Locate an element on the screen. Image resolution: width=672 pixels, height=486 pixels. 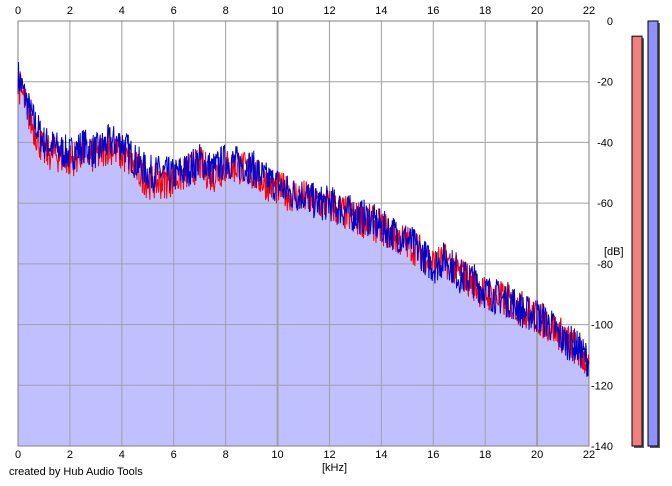
x-tick-label-top: 12 is located at coordinates (329, 11).